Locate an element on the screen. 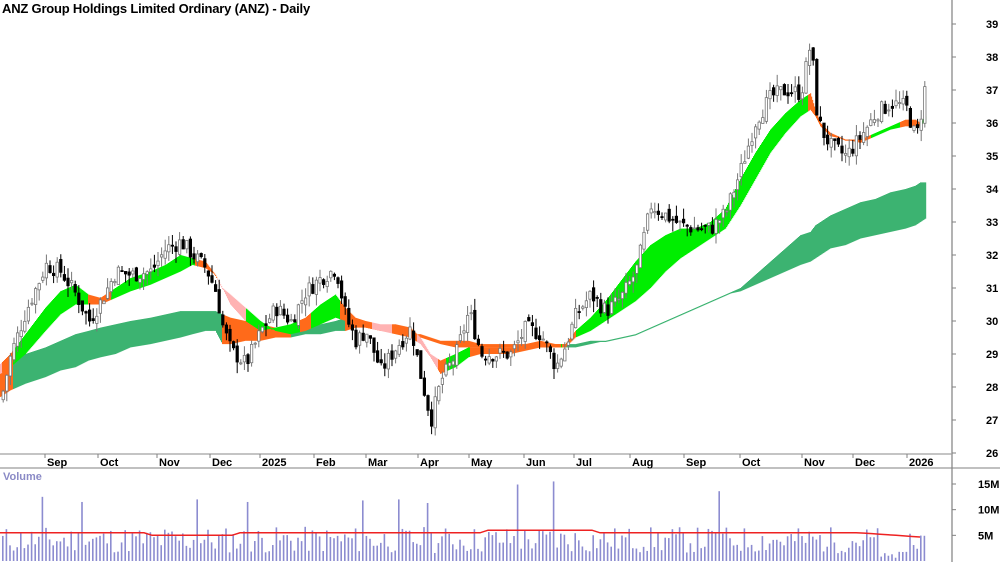 The height and width of the screenshot is (562, 1000). svg-text: 5M is located at coordinates (985, 536).